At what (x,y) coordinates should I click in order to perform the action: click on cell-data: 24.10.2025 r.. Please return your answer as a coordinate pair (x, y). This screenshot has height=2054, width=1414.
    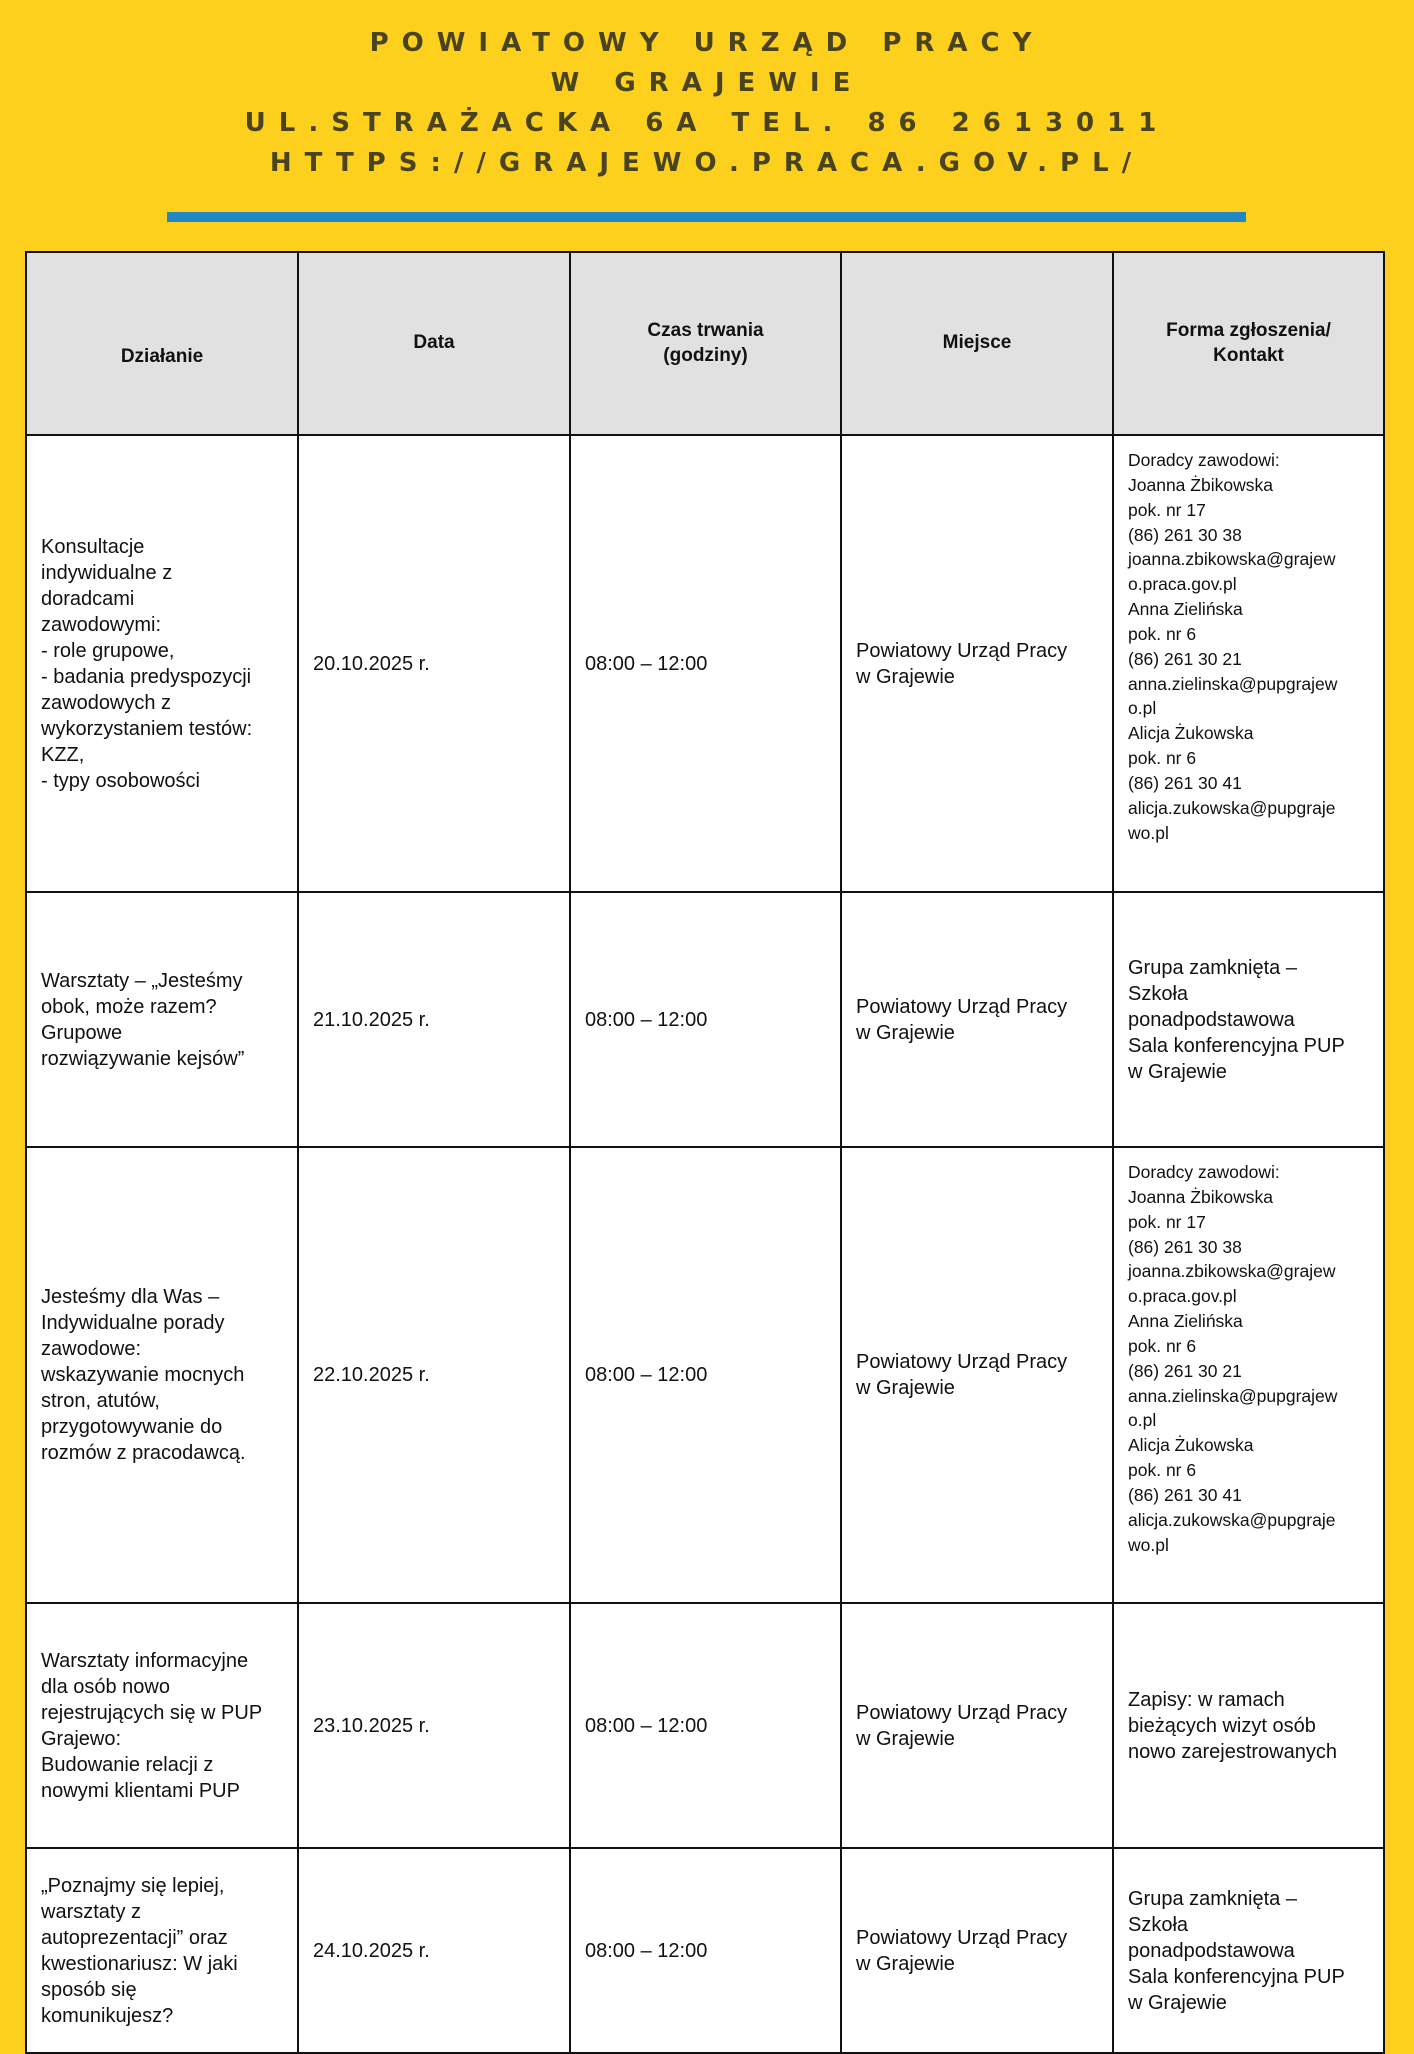
    Looking at the image, I should click on (434, 1950).